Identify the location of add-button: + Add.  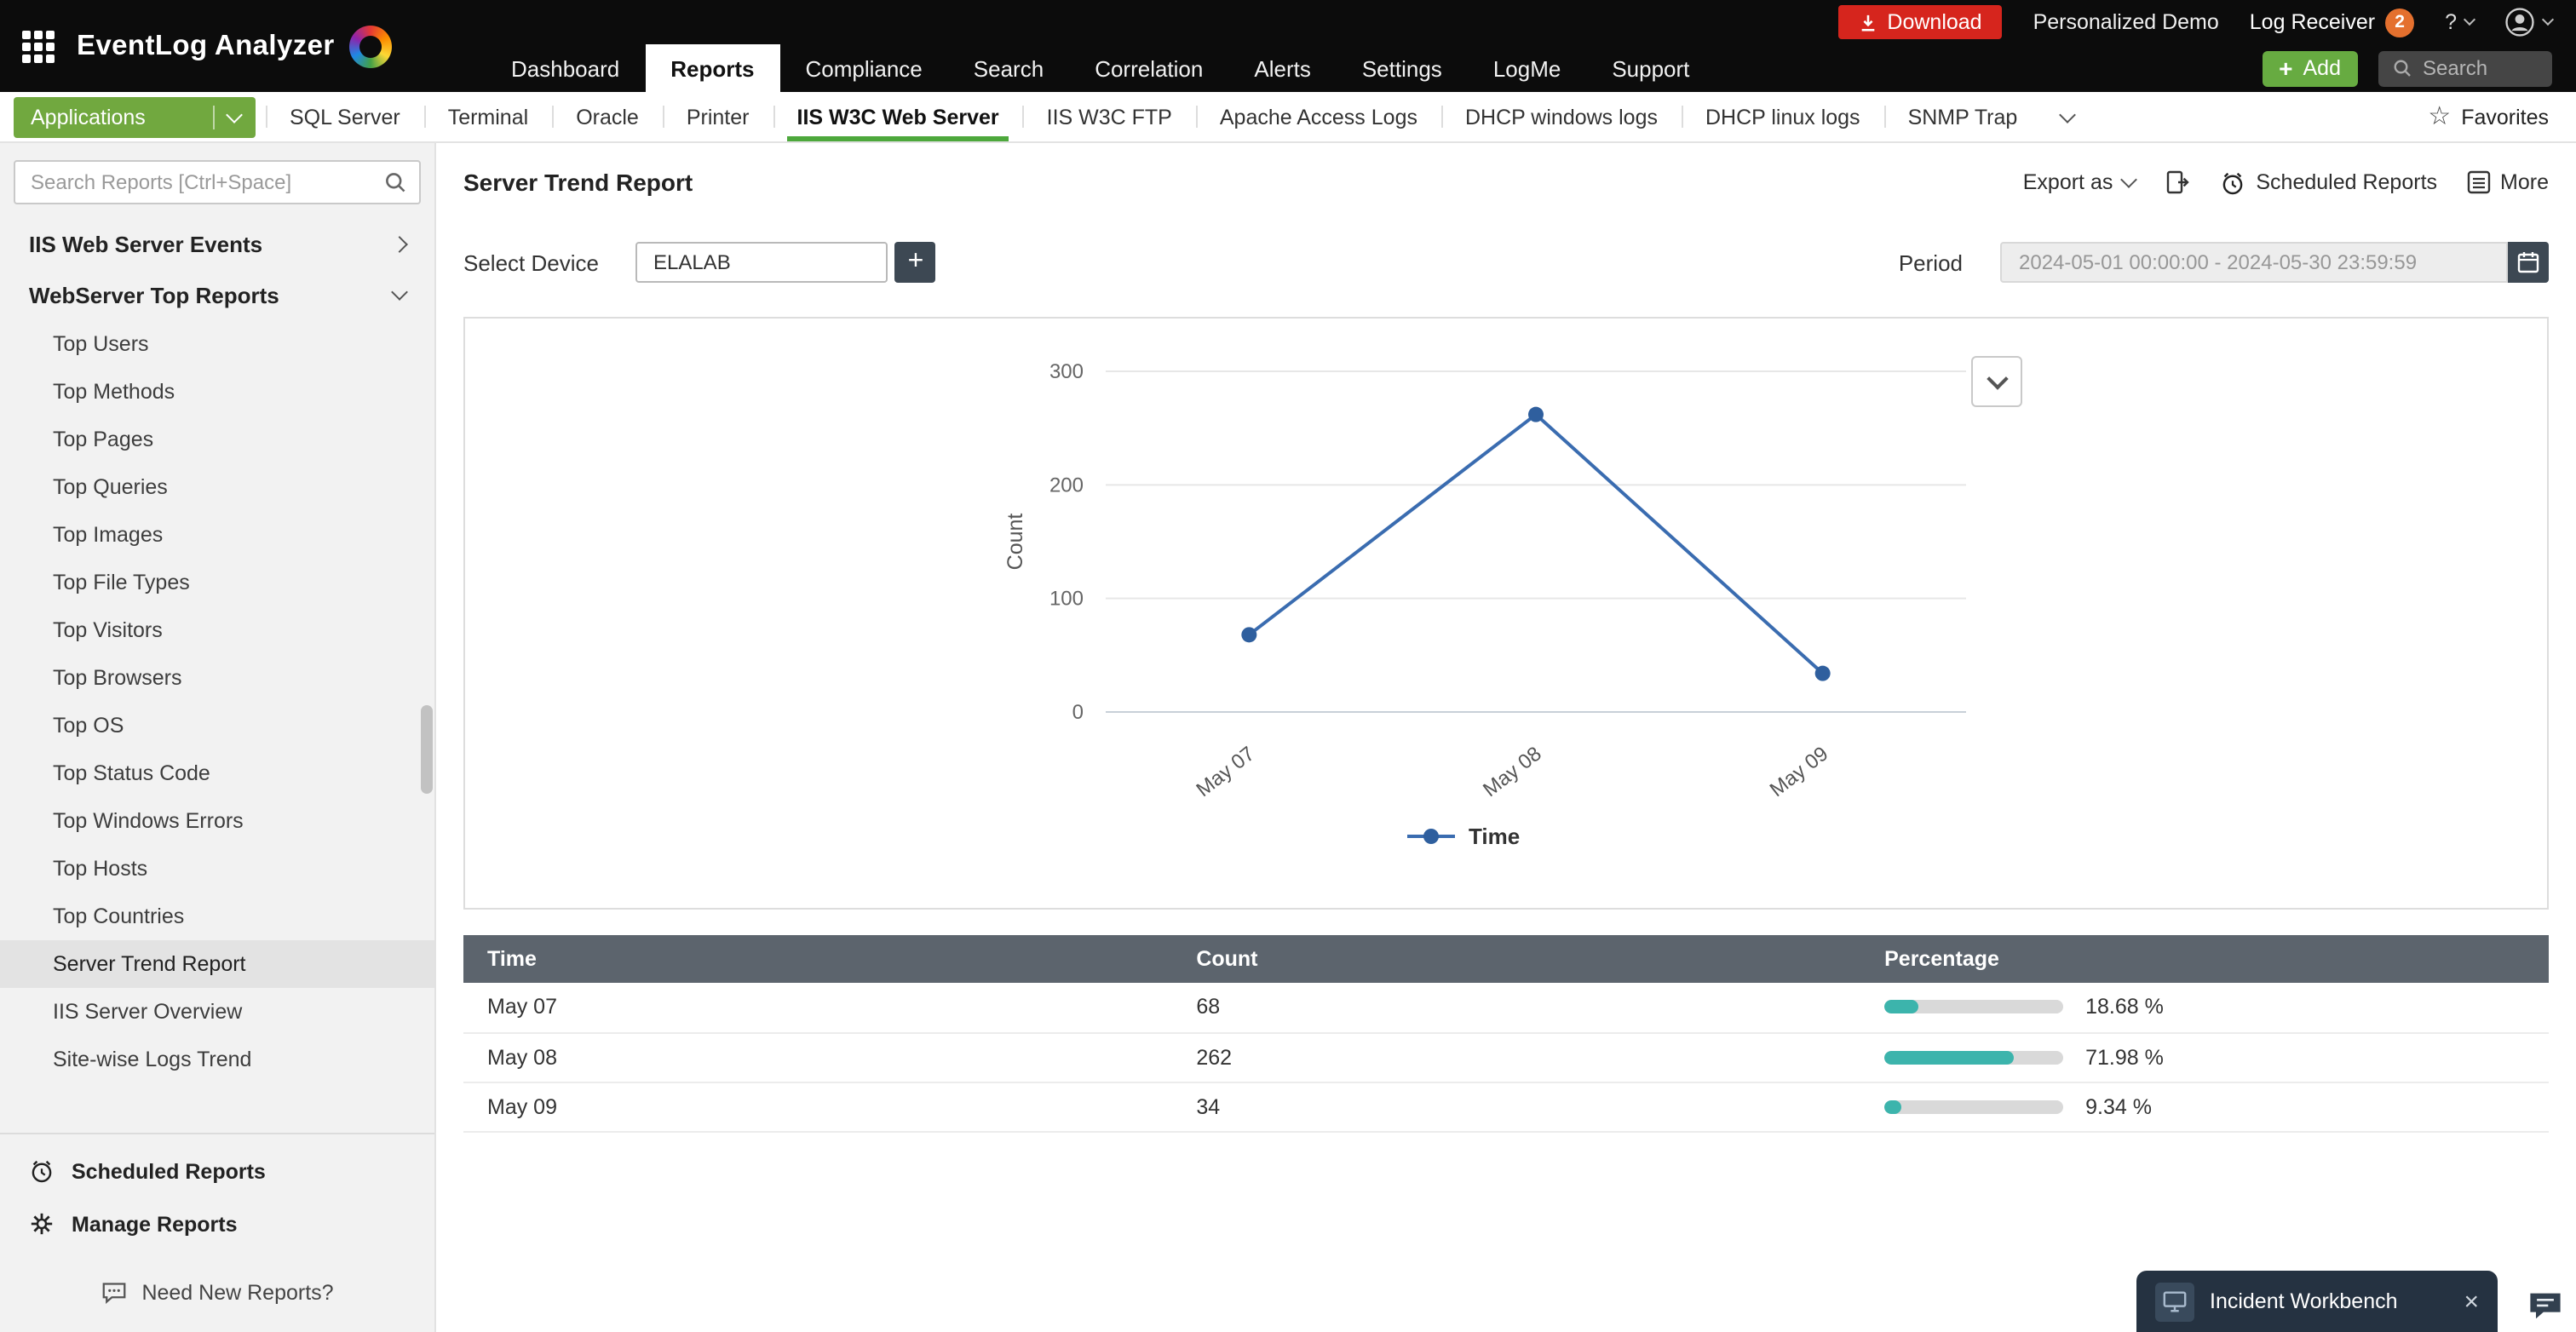
(2310, 68).